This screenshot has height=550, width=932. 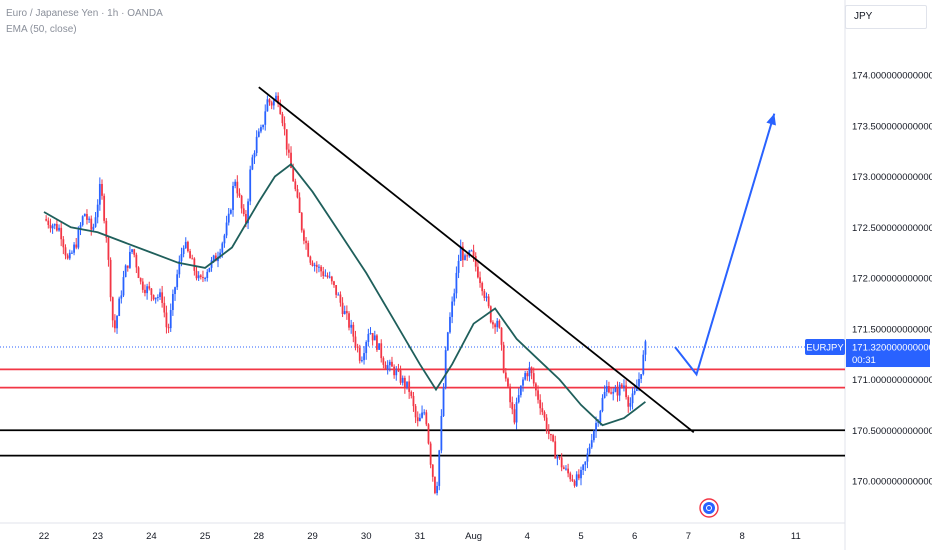 I want to click on time-tick-label: 30, so click(x=366, y=536).